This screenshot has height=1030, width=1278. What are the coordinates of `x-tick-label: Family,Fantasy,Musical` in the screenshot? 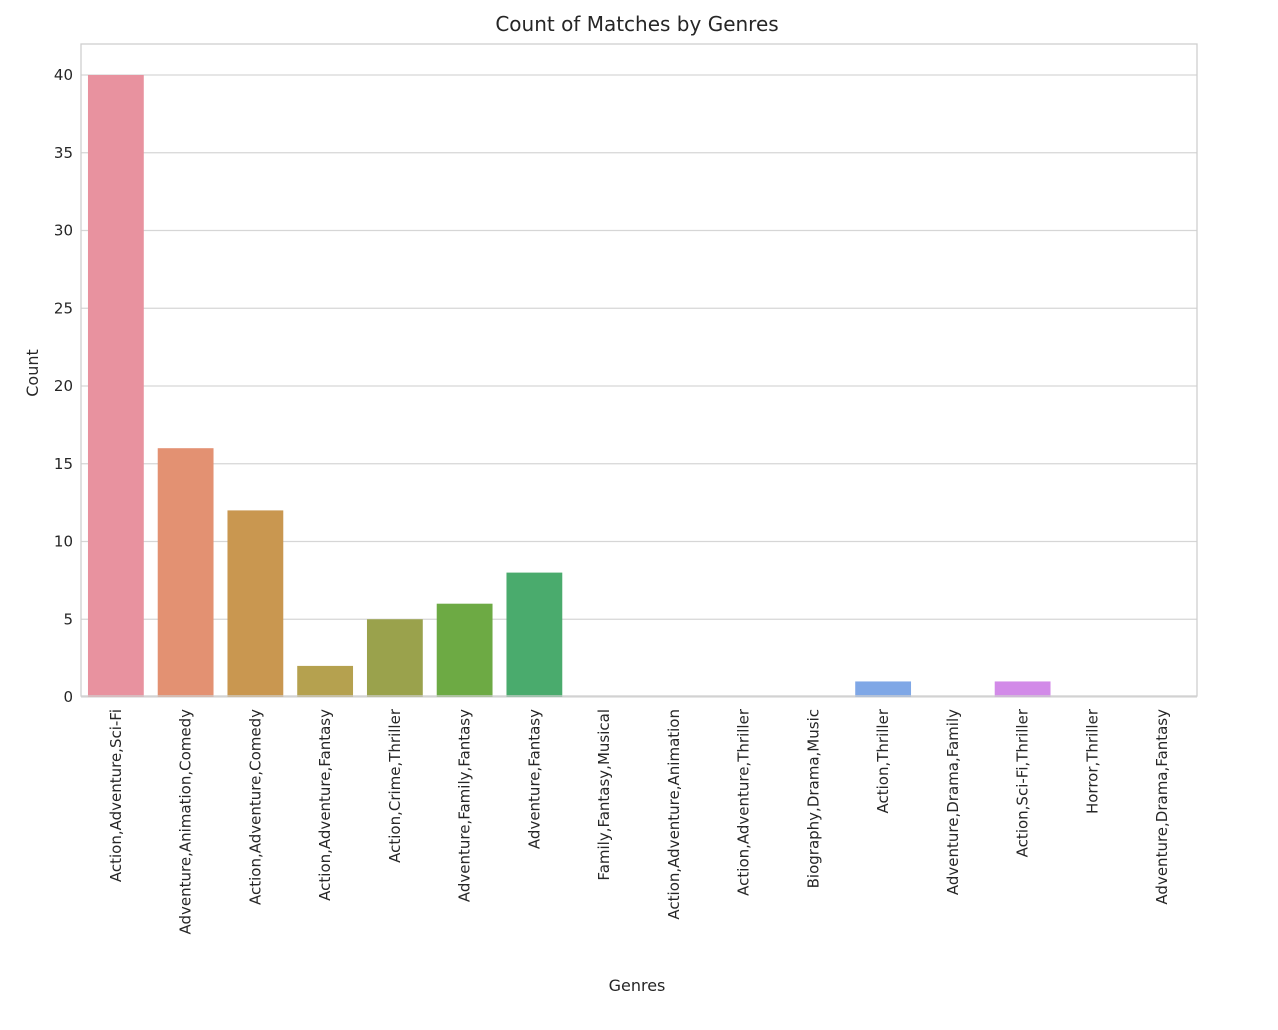 It's located at (604, 795).